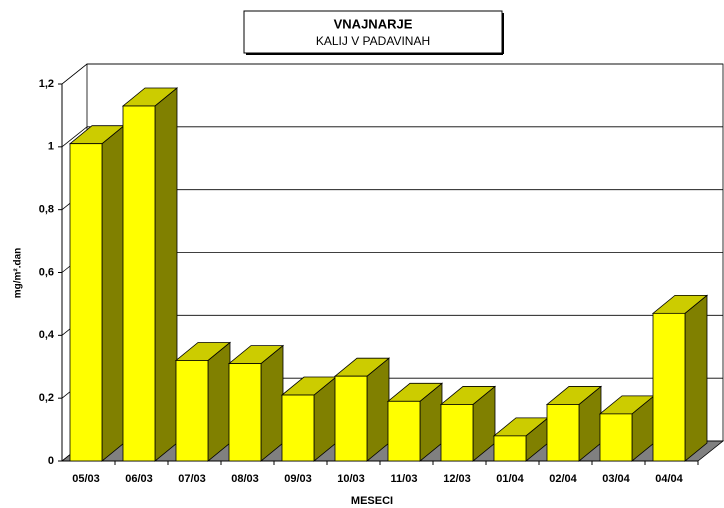  I want to click on x-tick-label: 09/03, so click(298, 479).